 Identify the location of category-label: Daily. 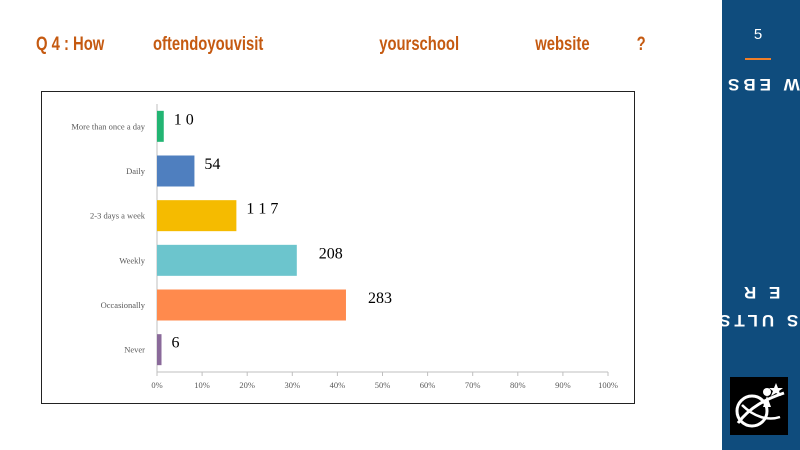
(136, 171).